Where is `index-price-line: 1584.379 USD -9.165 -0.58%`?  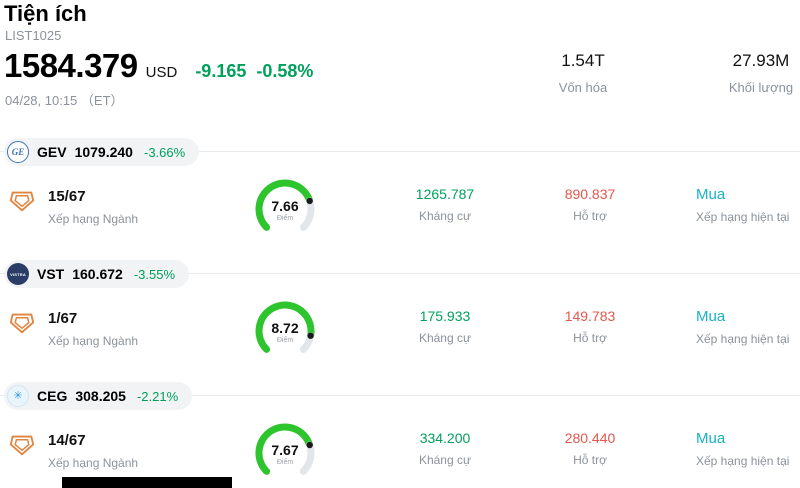 index-price-line: 1584.379 USD -9.165 -0.58% is located at coordinates (158, 66).